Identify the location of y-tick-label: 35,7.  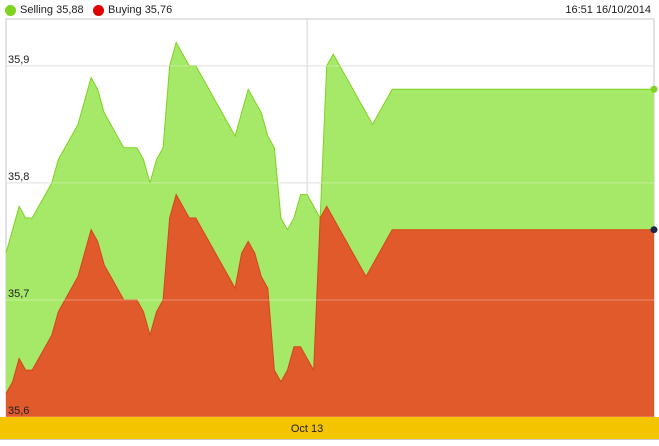
(18, 294).